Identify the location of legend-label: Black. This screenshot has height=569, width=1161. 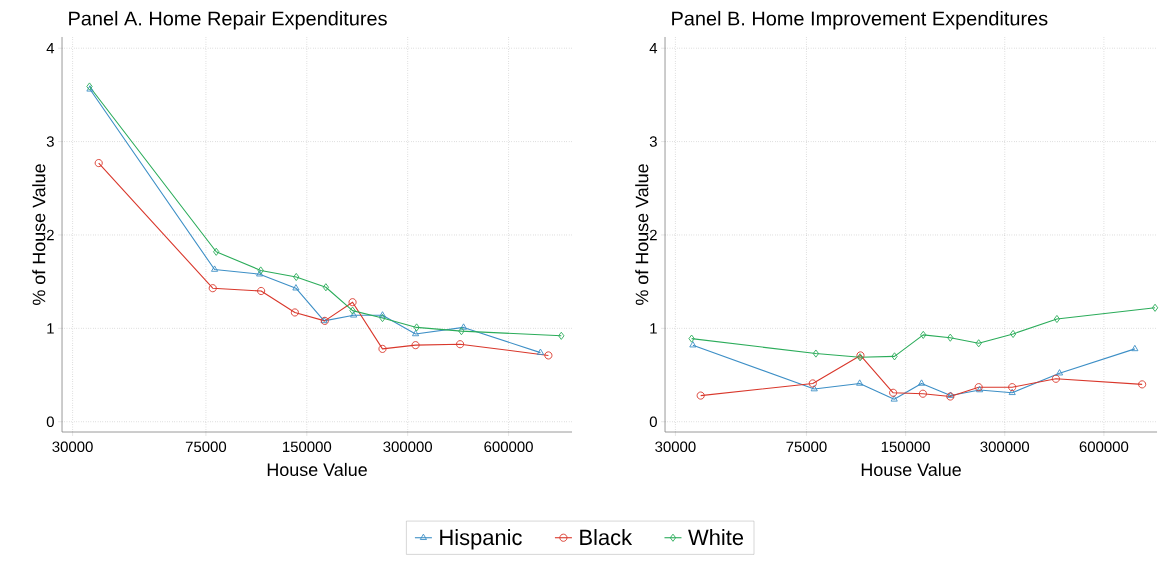
(606, 537).